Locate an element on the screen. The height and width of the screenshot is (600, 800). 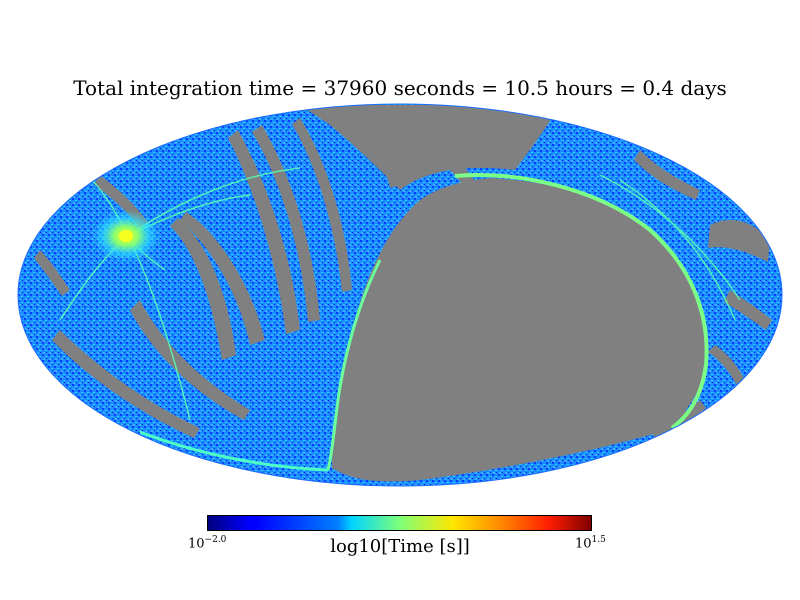
colorbar is located at coordinates (399, 523).